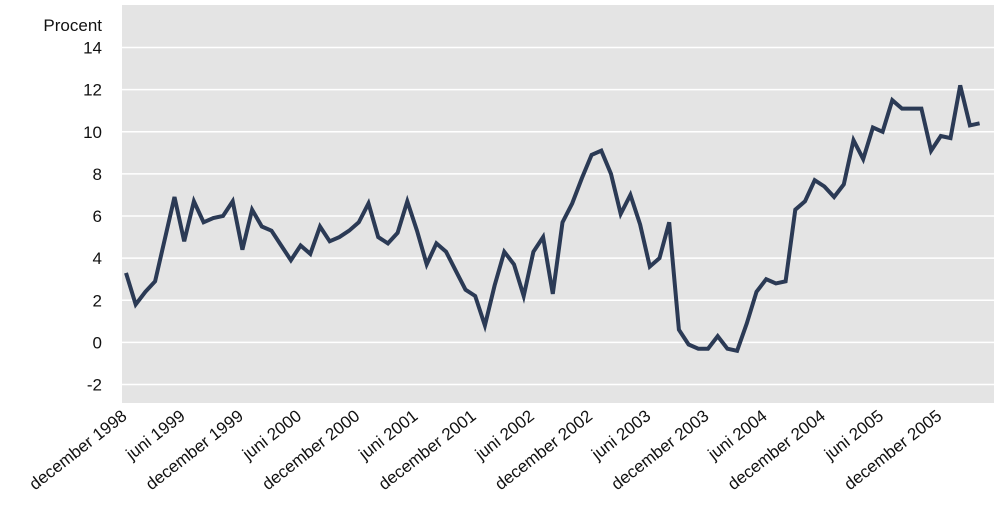 Image resolution: width=999 pixels, height=510 pixels. Describe the element at coordinates (72, 25) in the screenshot. I see `y-axis-label: Procent` at that location.